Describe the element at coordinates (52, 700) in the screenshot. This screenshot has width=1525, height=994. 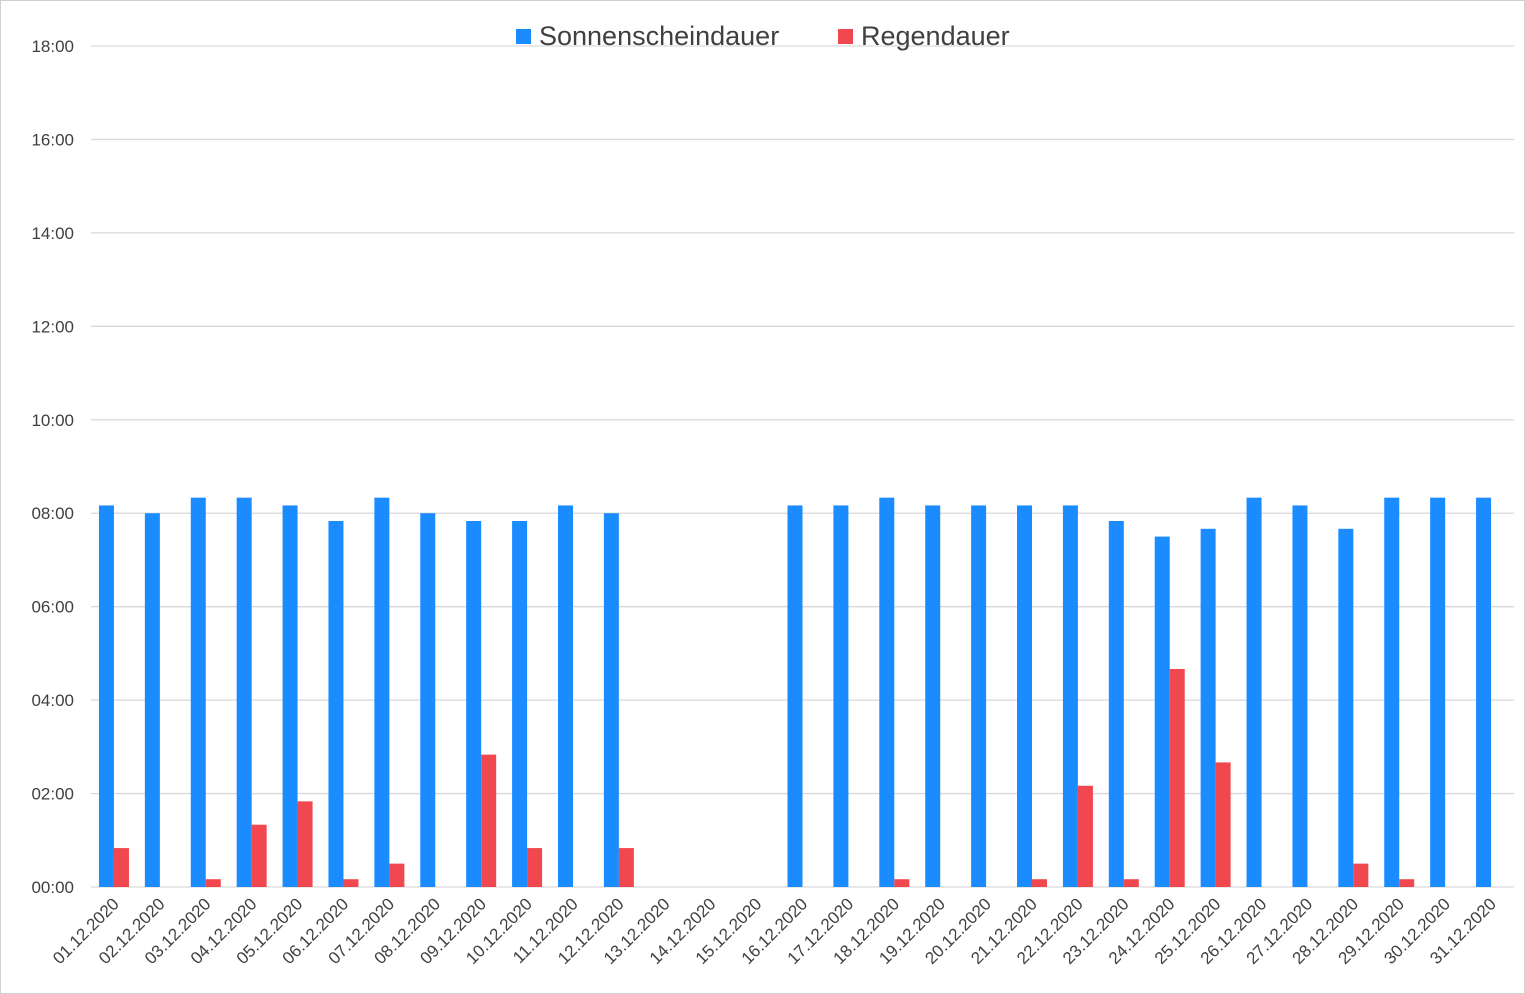
I see `y-tick-label: 04:00` at that location.